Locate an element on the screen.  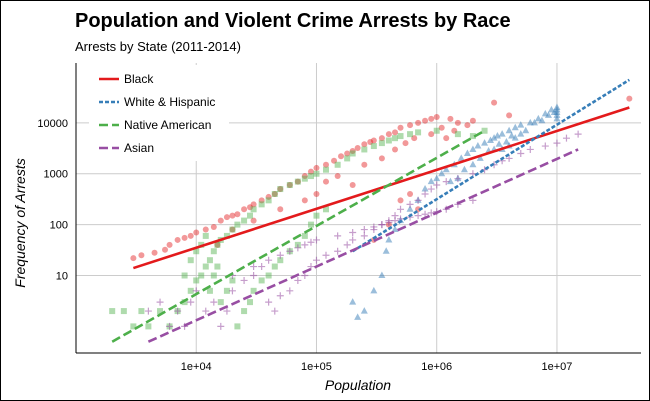
x-tick-label: 1e+04 is located at coordinates (196, 367).